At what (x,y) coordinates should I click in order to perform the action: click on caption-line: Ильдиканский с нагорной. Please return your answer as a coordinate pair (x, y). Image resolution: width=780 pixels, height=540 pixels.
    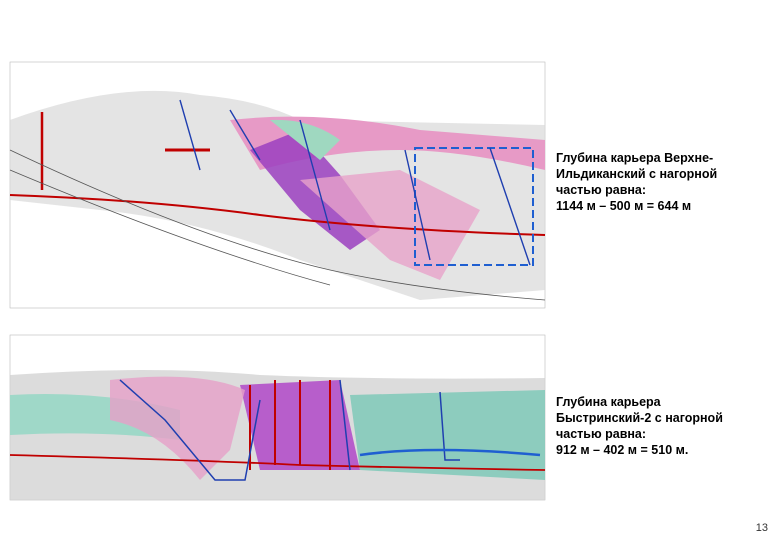
    Looking at the image, I should click on (637, 174).